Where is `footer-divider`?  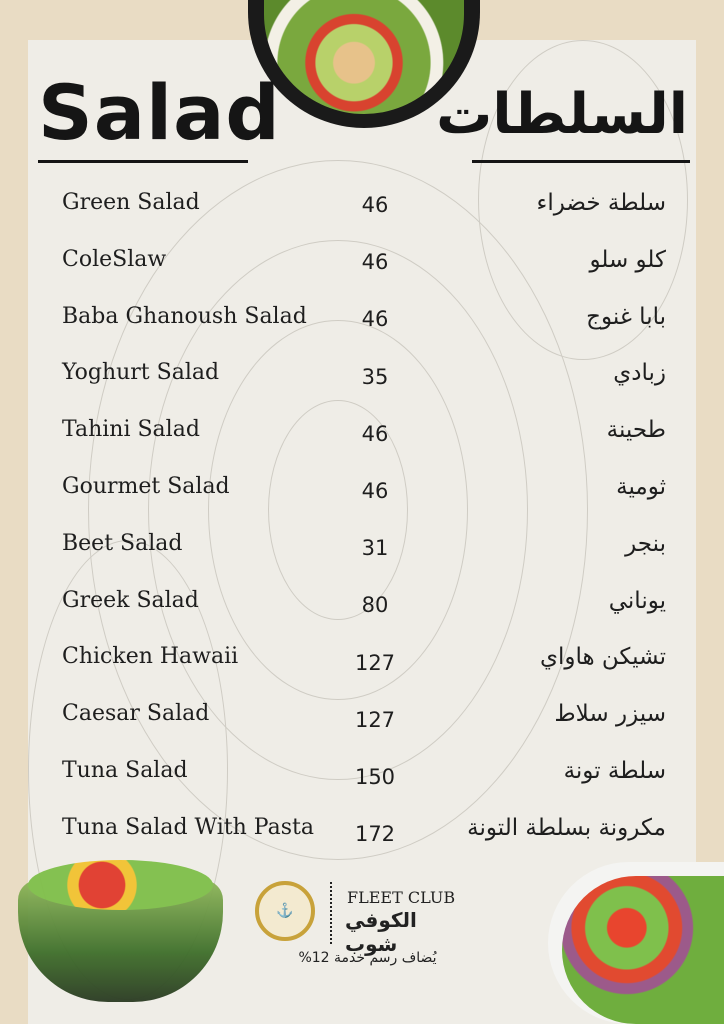
footer-divider is located at coordinates (331, 913).